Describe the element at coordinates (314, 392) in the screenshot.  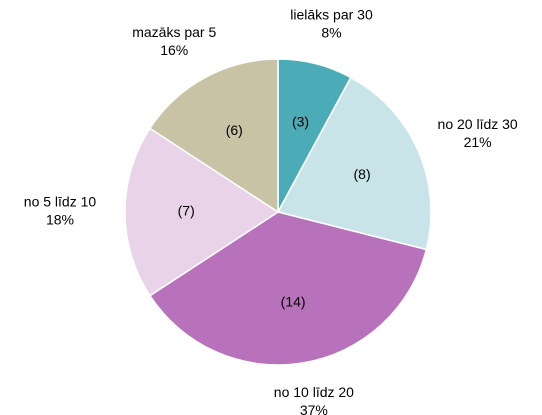
I see `slice-category-label: no 10 līdz 20` at that location.